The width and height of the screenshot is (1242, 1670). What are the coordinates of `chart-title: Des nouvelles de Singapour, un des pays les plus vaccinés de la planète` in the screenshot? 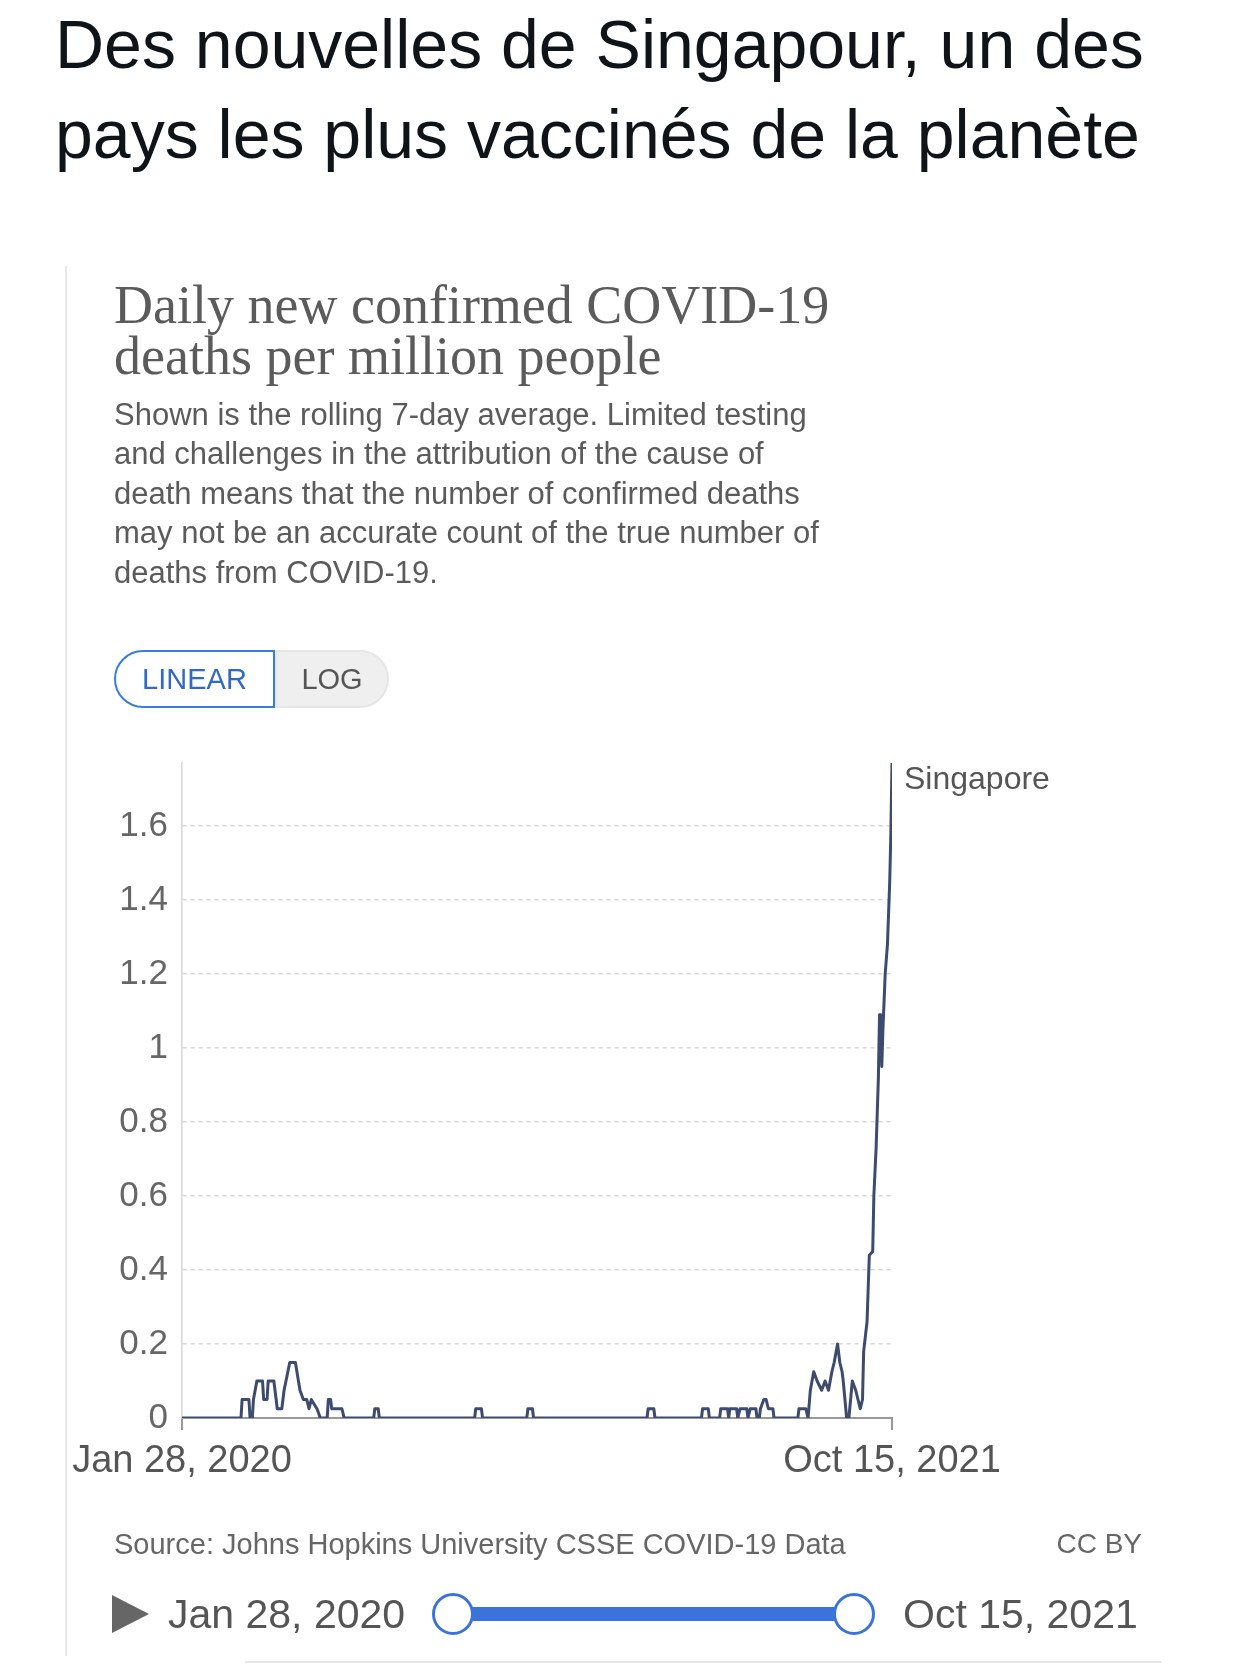 It's located at (600, 89).